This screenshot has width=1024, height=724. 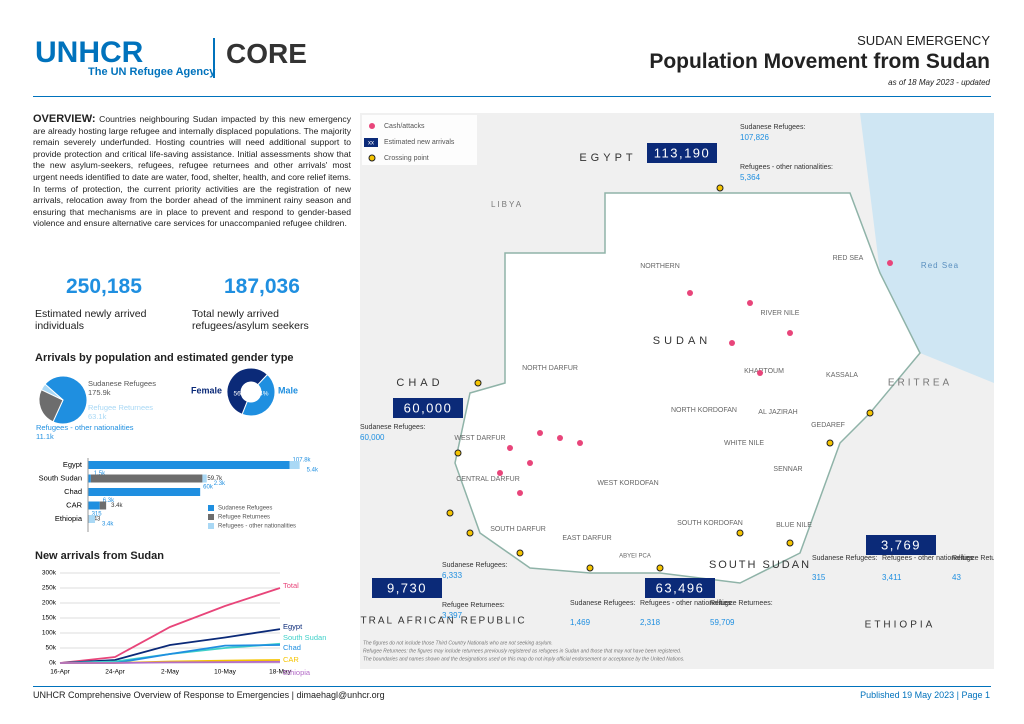 What do you see at coordinates (302, 461) in the screenshot?
I see `bar-value: 107.8k` at bounding box center [302, 461].